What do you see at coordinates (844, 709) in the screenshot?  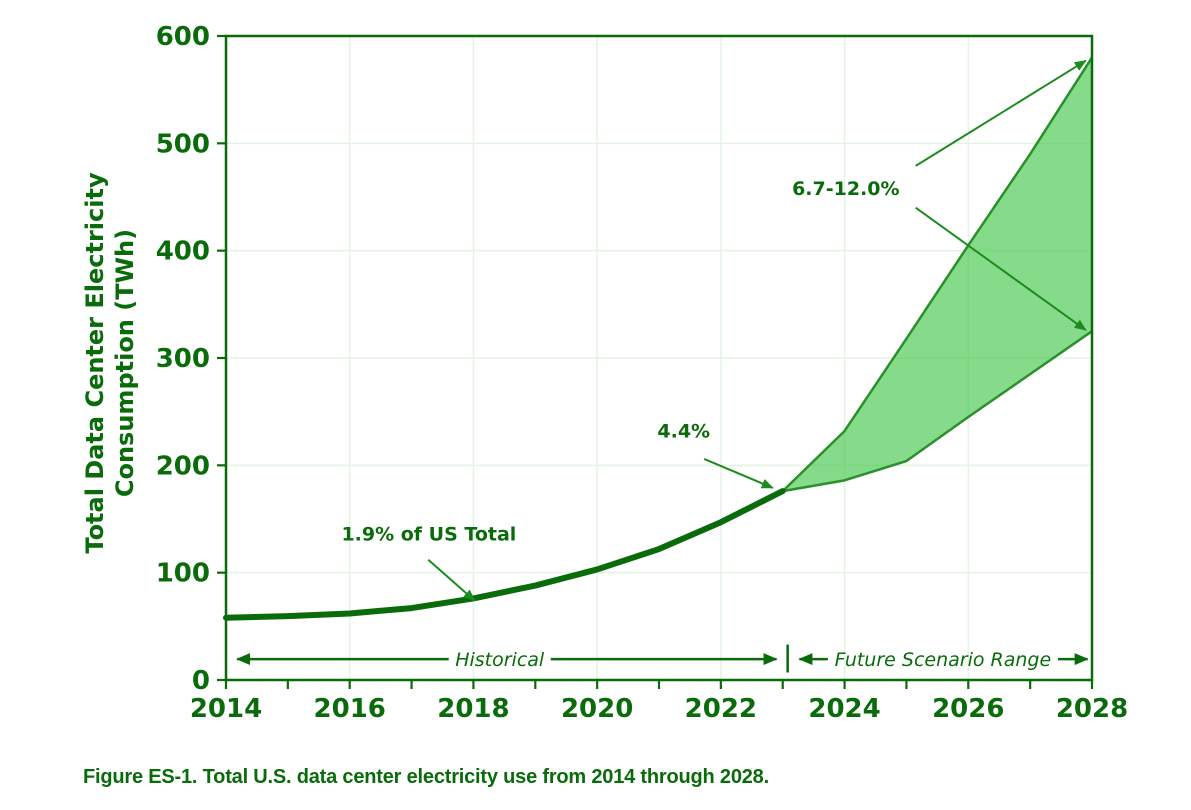 I see `x-tick-label: 2024` at bounding box center [844, 709].